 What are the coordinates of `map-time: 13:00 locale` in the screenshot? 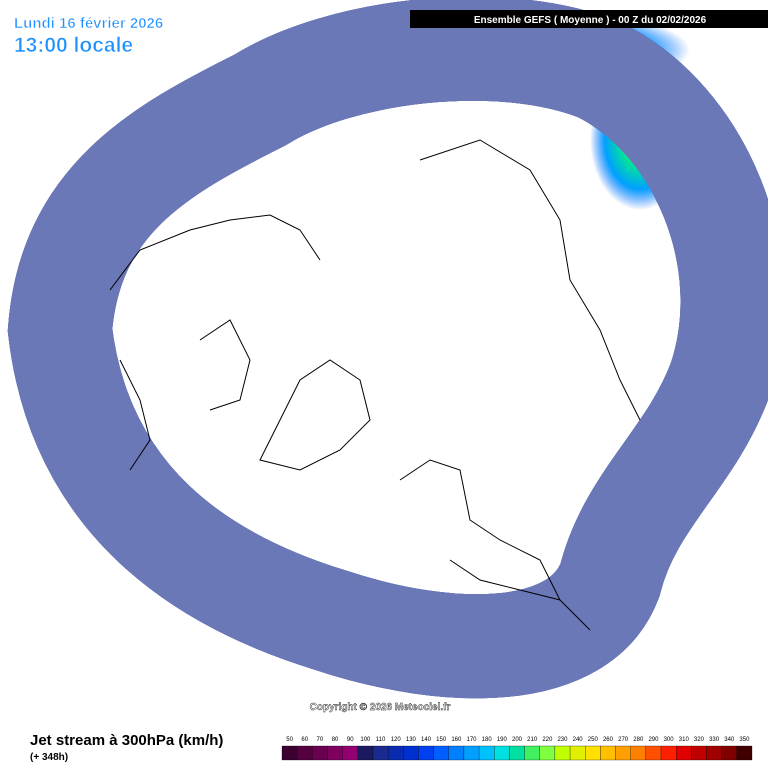 It's located at (73, 45).